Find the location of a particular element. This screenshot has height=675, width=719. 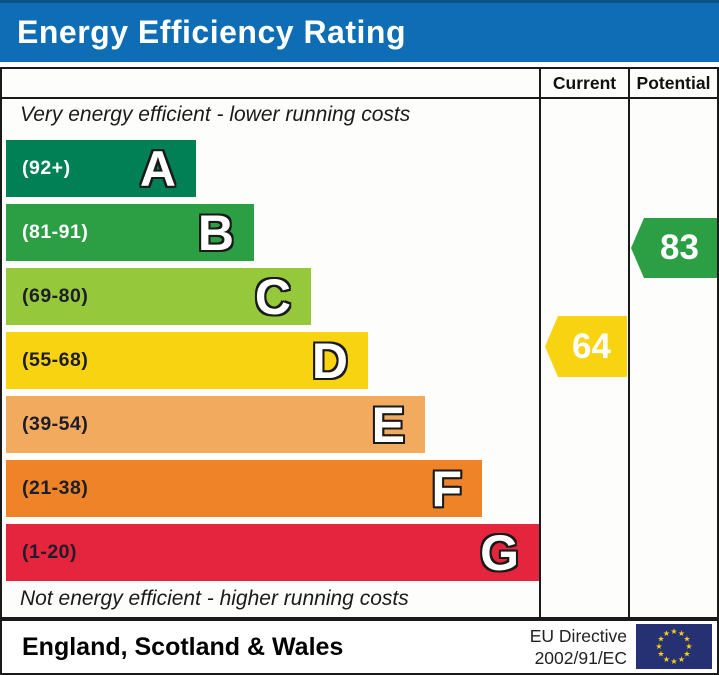

band-letter: E is located at coordinates (388, 424).